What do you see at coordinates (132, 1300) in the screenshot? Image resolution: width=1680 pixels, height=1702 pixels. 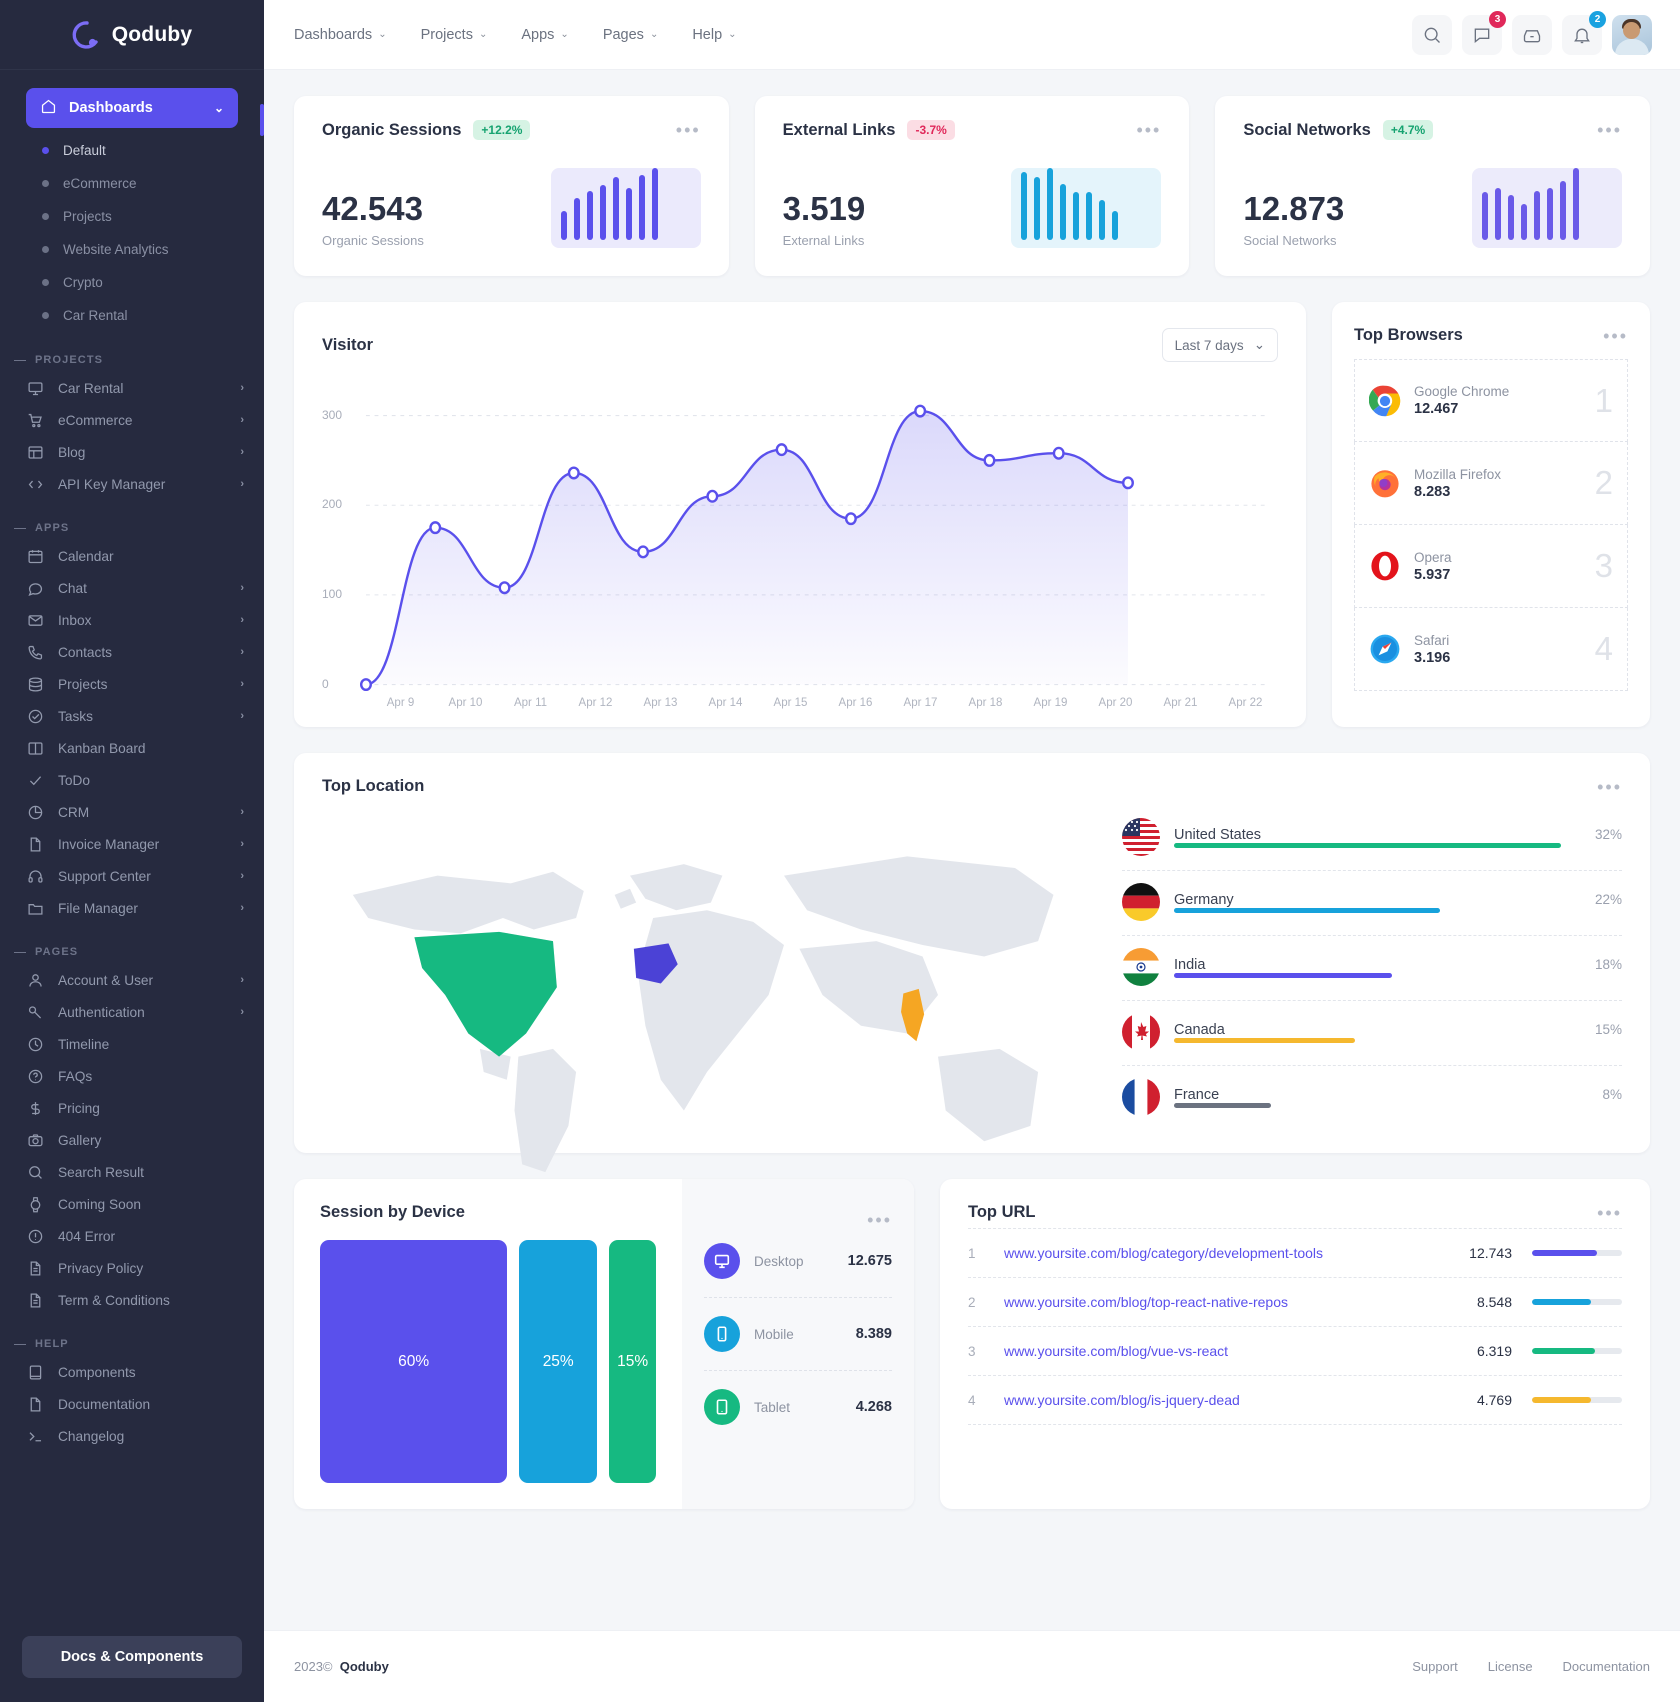 I see `sidebar-item-term-conditions: Term & Conditions` at bounding box center [132, 1300].